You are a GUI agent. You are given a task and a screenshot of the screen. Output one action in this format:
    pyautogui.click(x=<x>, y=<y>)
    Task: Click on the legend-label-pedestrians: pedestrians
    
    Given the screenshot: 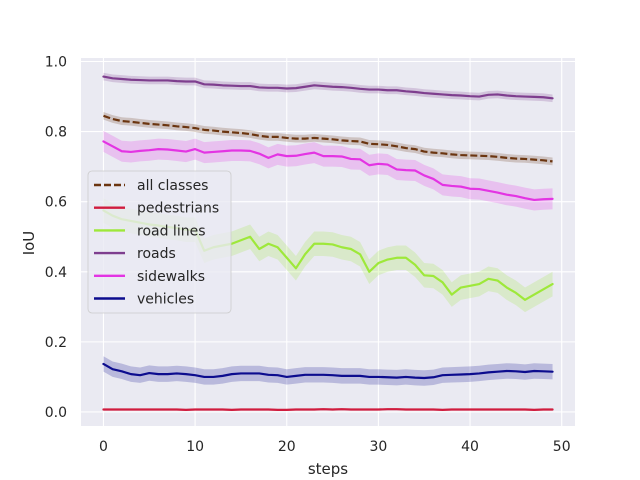 What is the action you would take?
    pyautogui.click(x=178, y=209)
    